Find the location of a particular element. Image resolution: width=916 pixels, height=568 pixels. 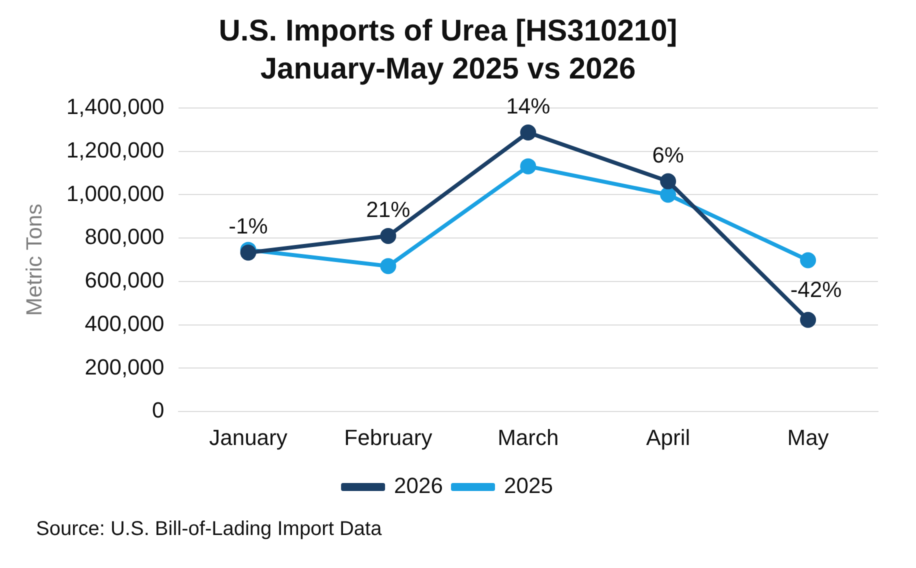

x-tick-label: February is located at coordinates (388, 437).